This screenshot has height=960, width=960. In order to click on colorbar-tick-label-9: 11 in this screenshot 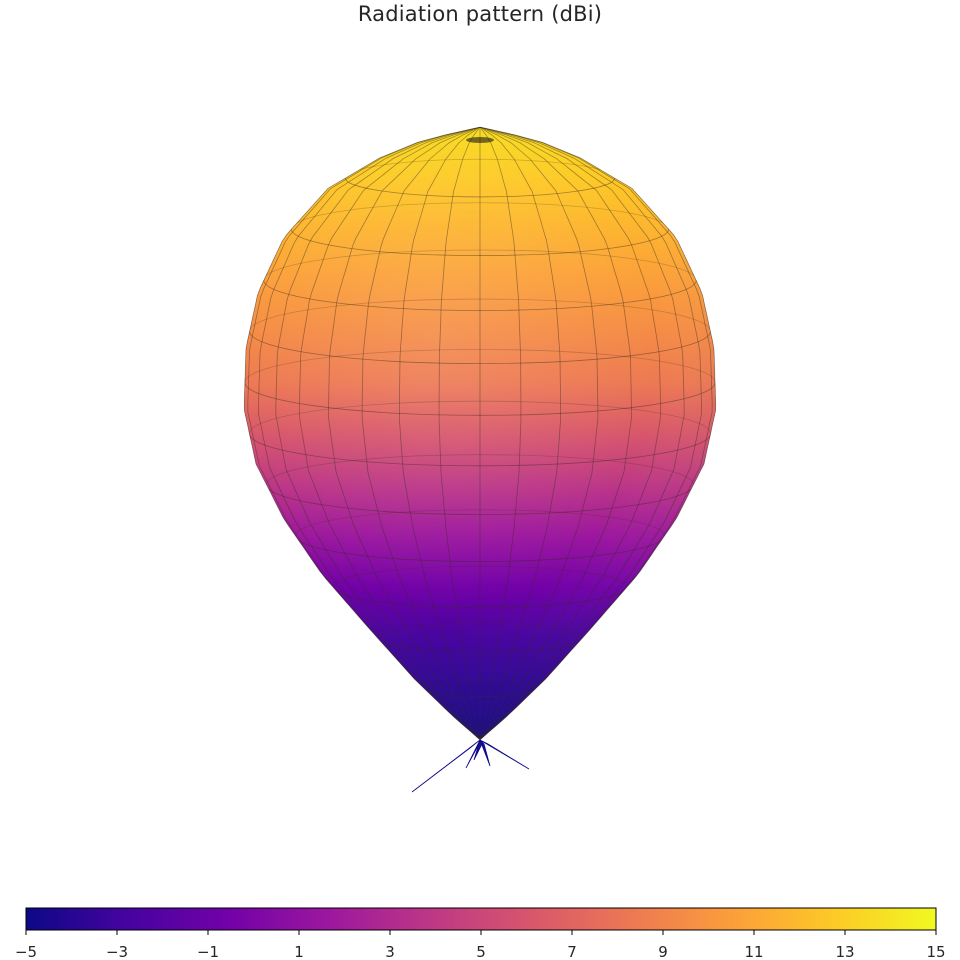, I will do `click(753, 951)`.